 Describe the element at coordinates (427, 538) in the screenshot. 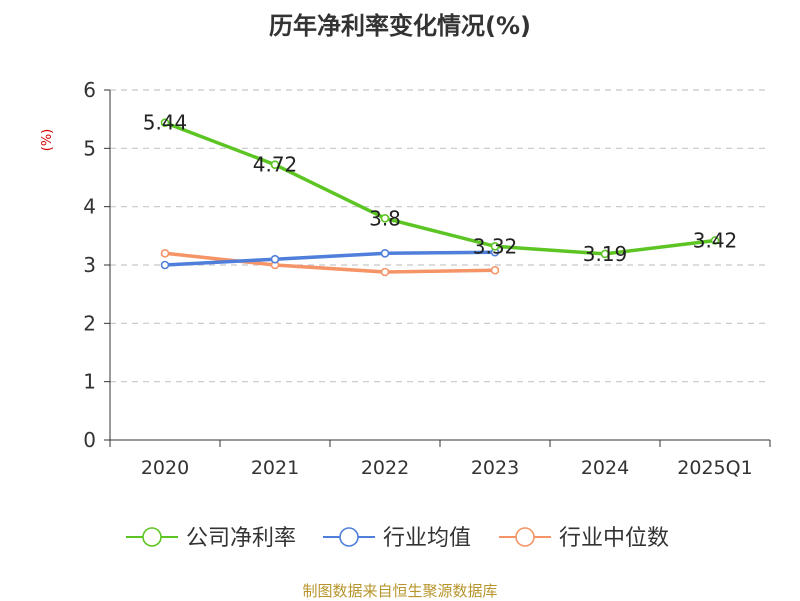

I see `legend-label: 行业均值` at that location.